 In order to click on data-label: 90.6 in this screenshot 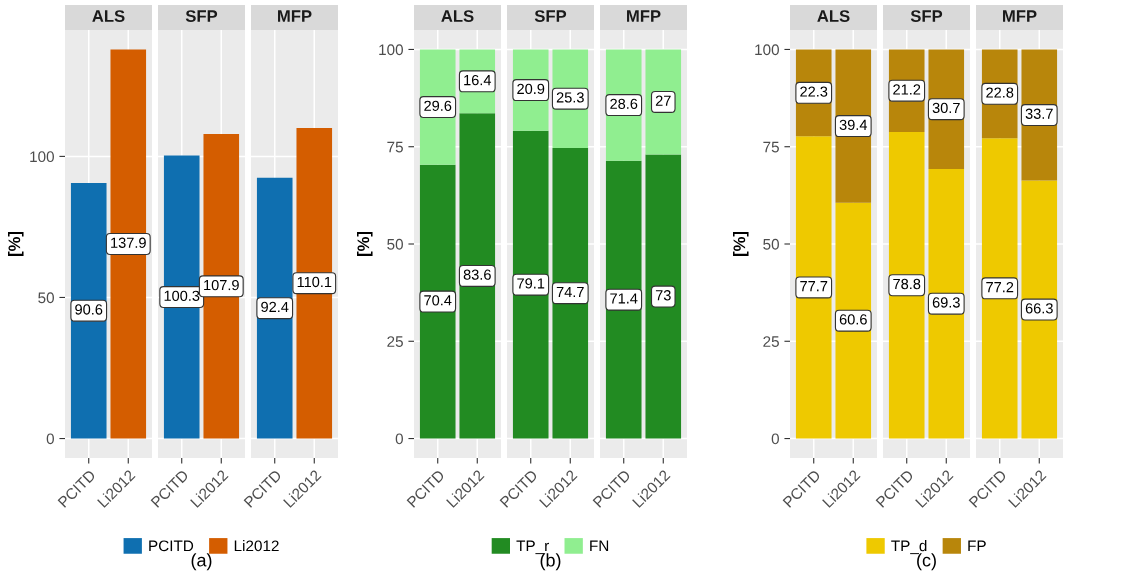, I will do `click(89, 309)`.